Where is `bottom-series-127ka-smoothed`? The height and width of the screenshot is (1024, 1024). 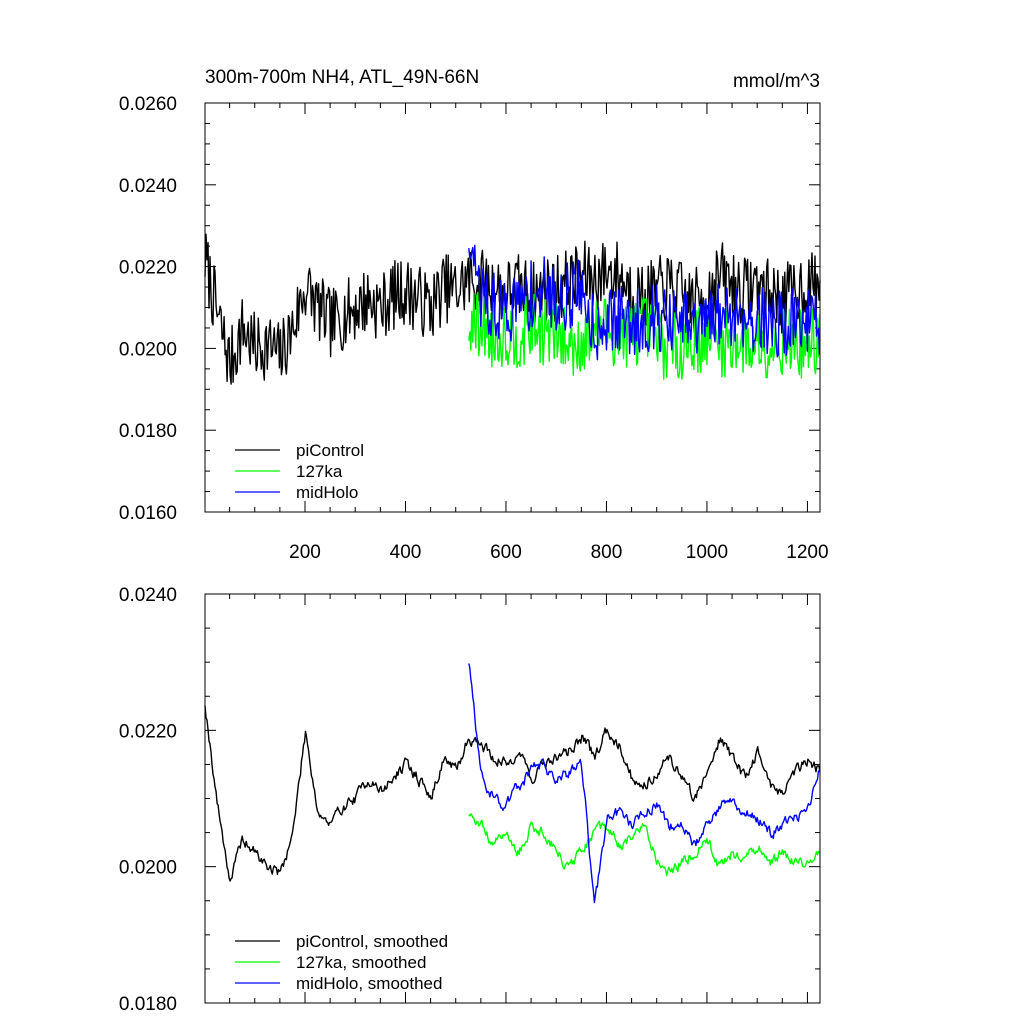
bottom-series-127ka-smoothed is located at coordinates (644, 845).